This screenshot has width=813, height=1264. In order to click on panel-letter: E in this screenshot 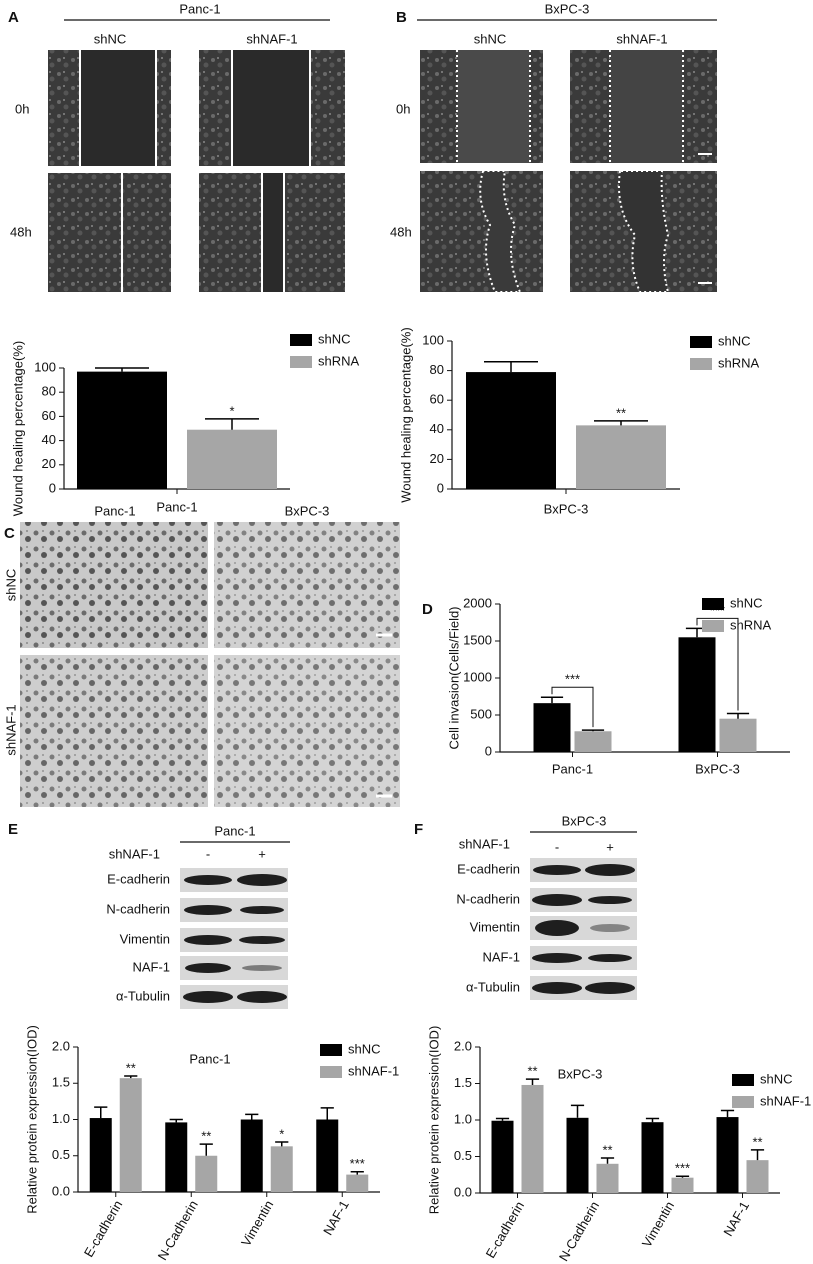, I will do `click(13, 829)`.